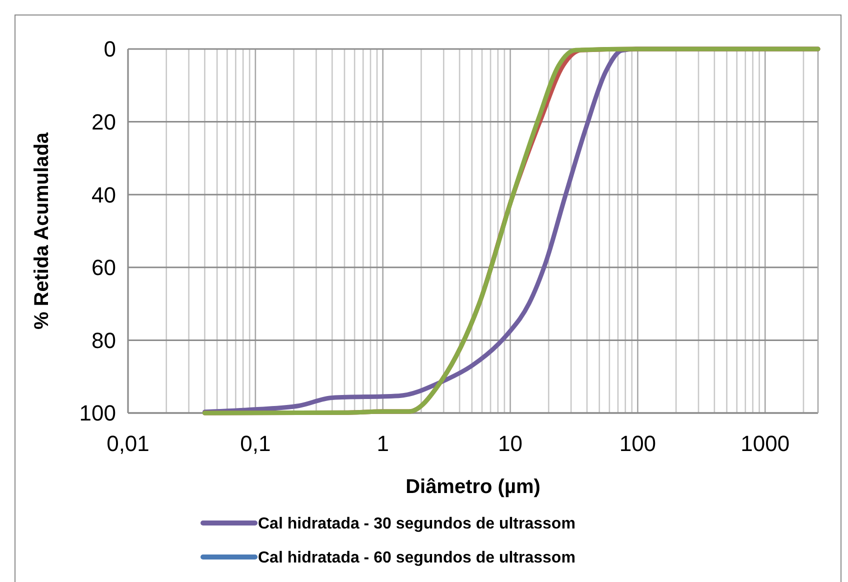 This screenshot has width=848, height=582. Describe the element at coordinates (97, 413) in the screenshot. I see `y-tick-label: 100` at that location.